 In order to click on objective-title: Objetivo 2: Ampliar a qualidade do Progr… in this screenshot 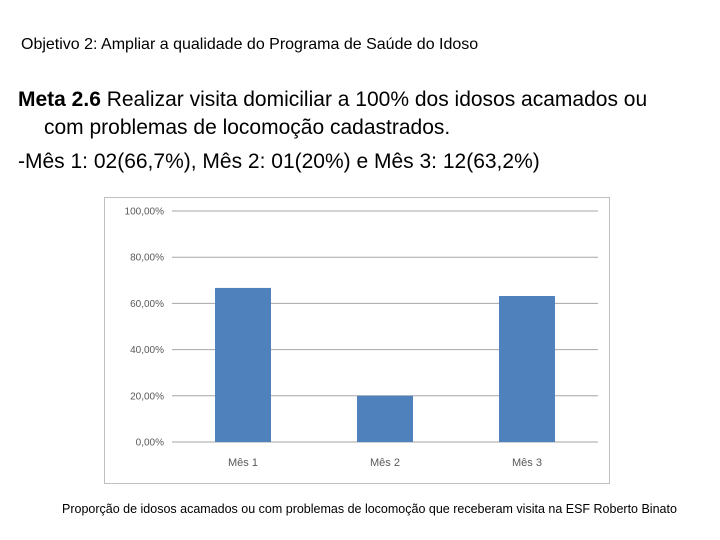, I will do `click(250, 44)`.